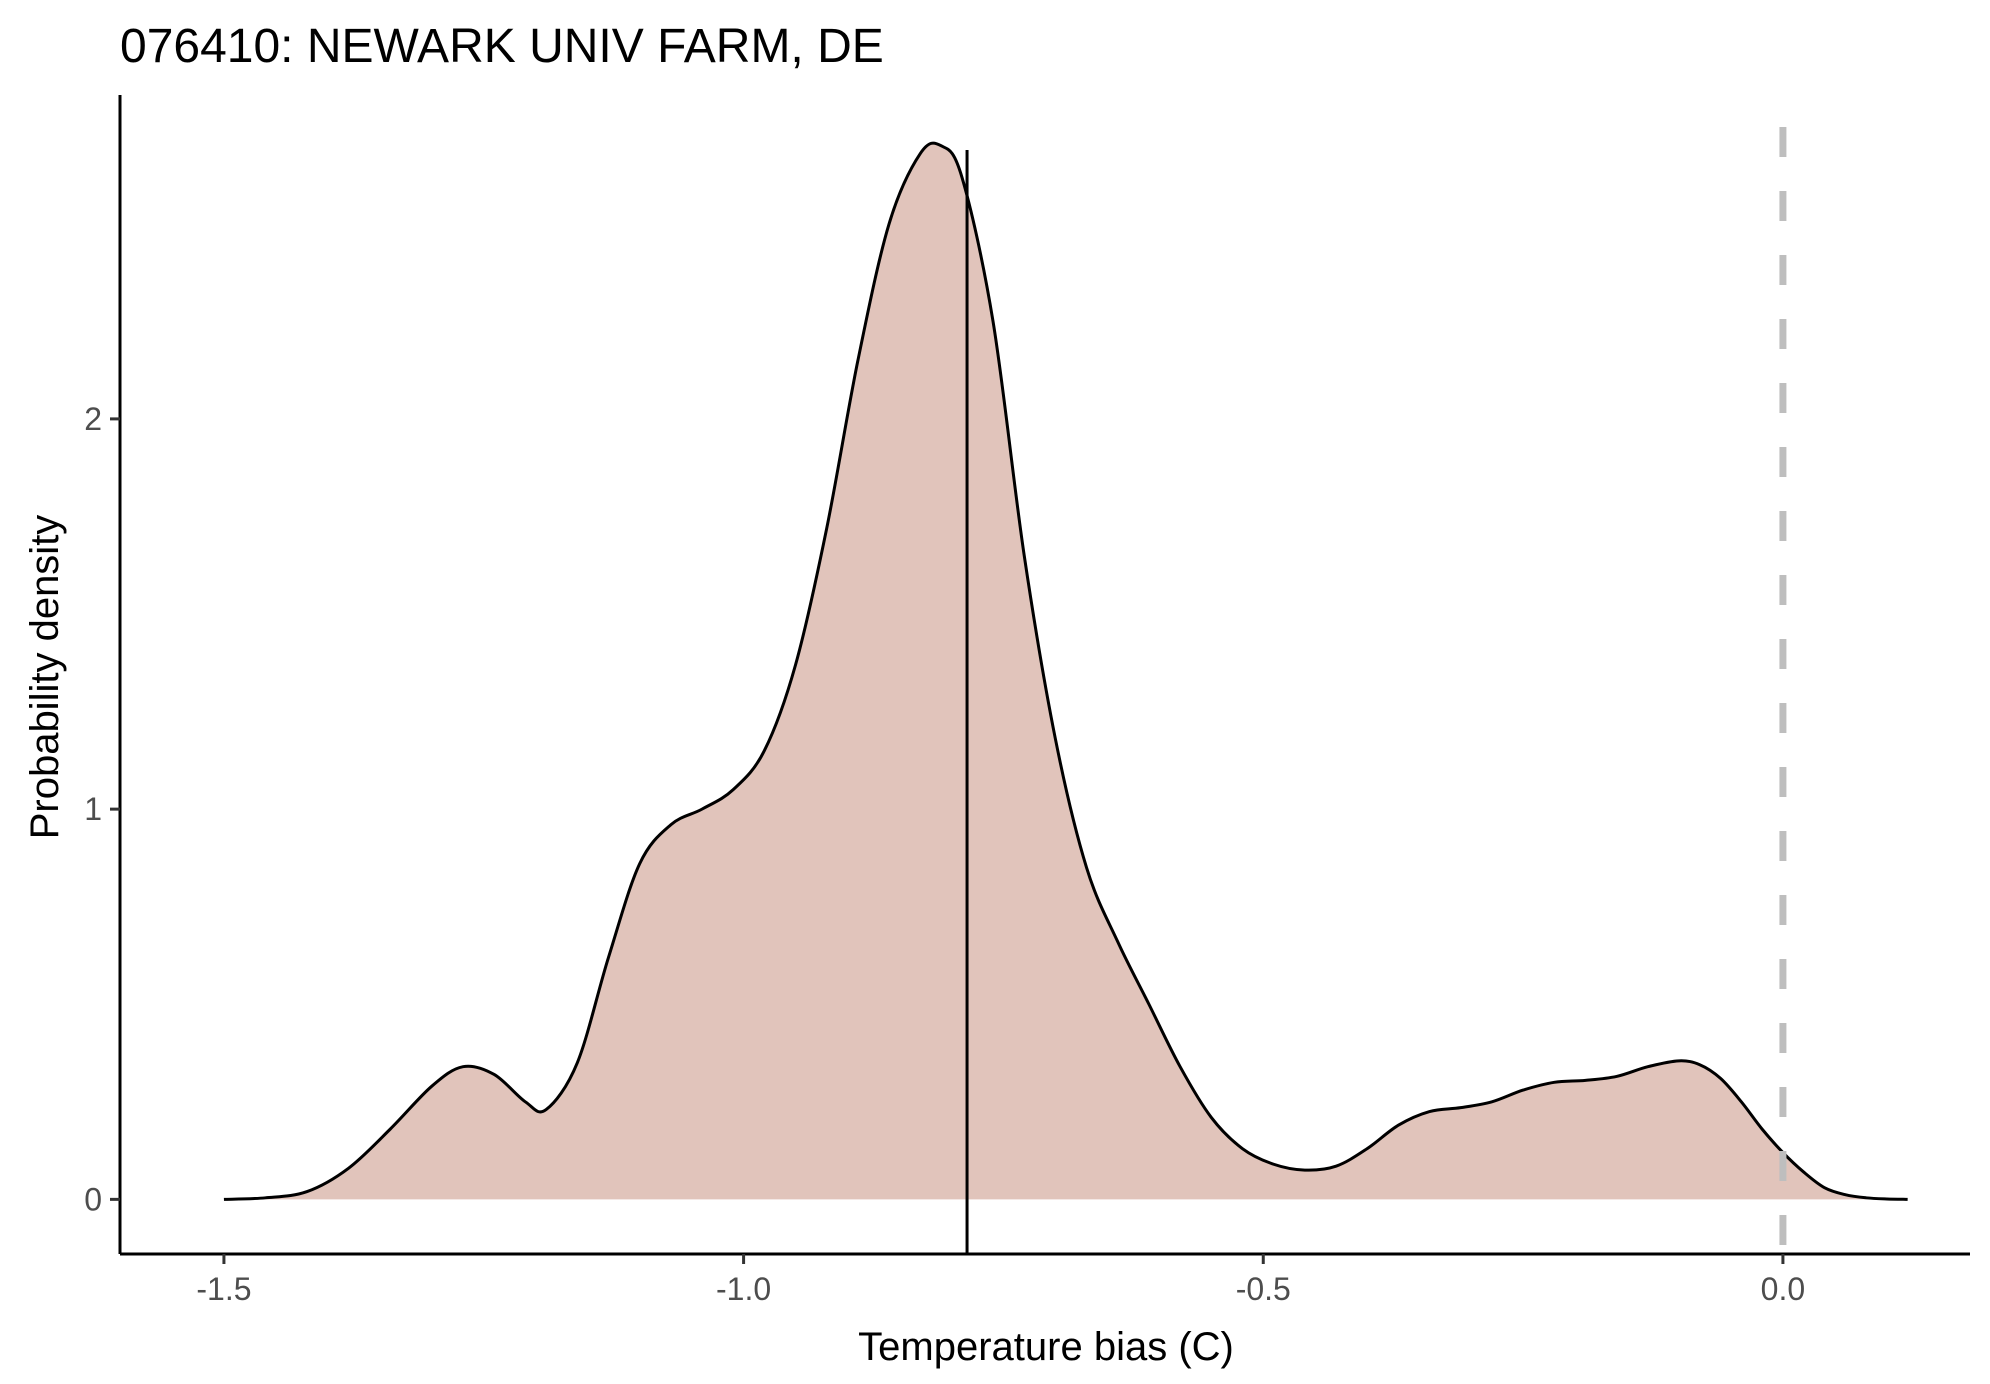 Image resolution: width=1990 pixels, height=1384 pixels. I want to click on x-tick-label: 0.0, so click(1783, 1289).